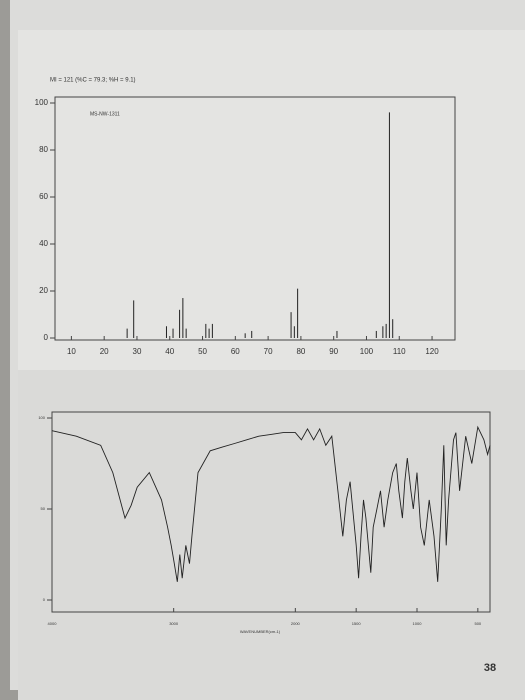 The width and height of the screenshot is (525, 700). Describe the element at coordinates (490, 668) in the screenshot. I see `page-number: 38` at that location.